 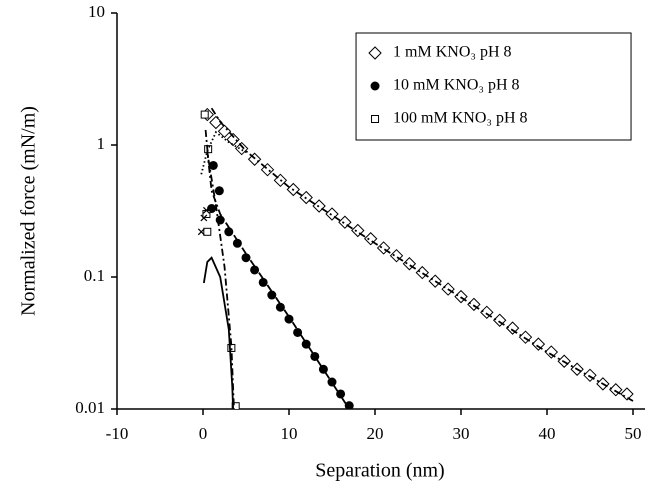 I want to click on legend-label: 100 mM KNO₃ pH 8, so click(x=460, y=118).